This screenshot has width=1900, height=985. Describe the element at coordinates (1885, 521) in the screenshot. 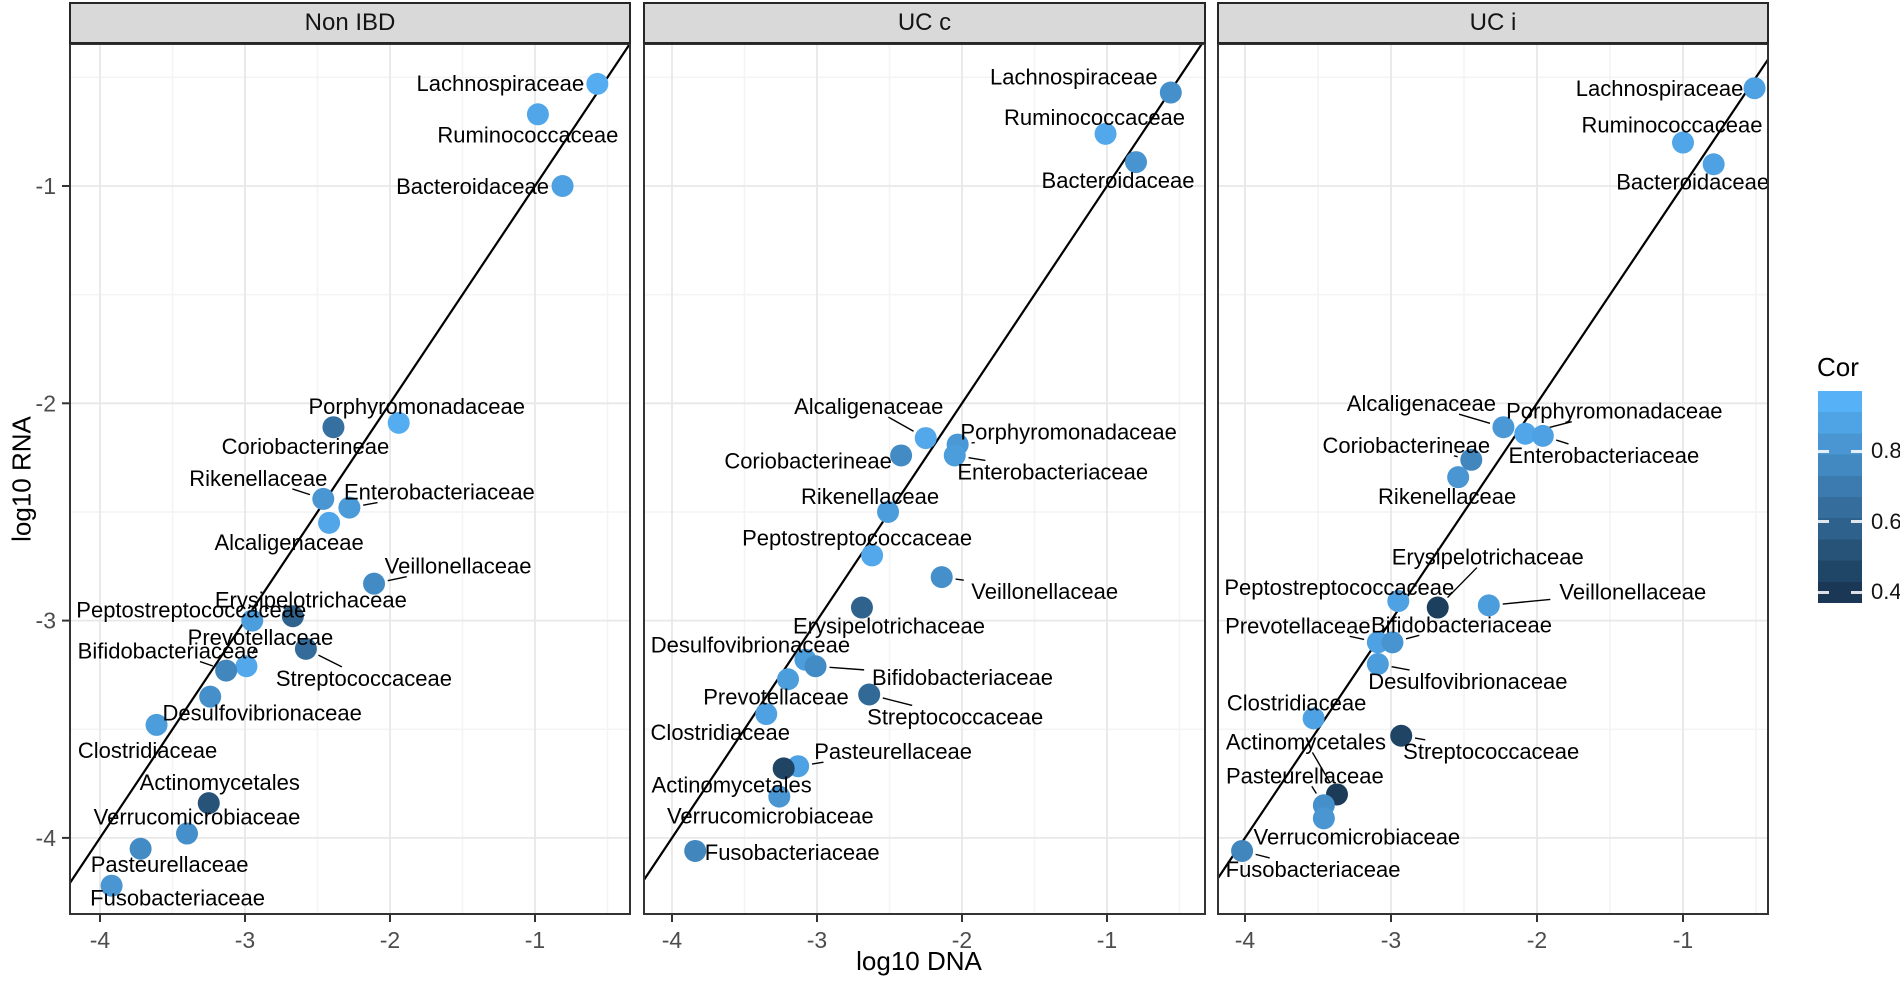

I see `legend-tick-label: 0.6` at that location.